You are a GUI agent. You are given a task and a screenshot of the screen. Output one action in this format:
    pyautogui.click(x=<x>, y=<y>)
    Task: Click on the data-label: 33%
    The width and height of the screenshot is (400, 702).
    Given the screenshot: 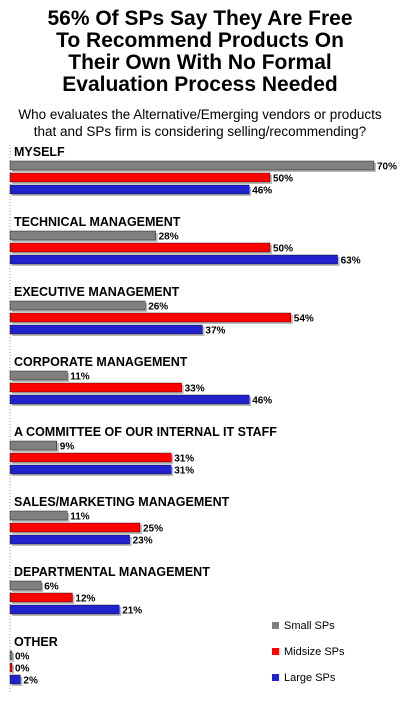 What is the action you would take?
    pyautogui.click(x=195, y=389)
    